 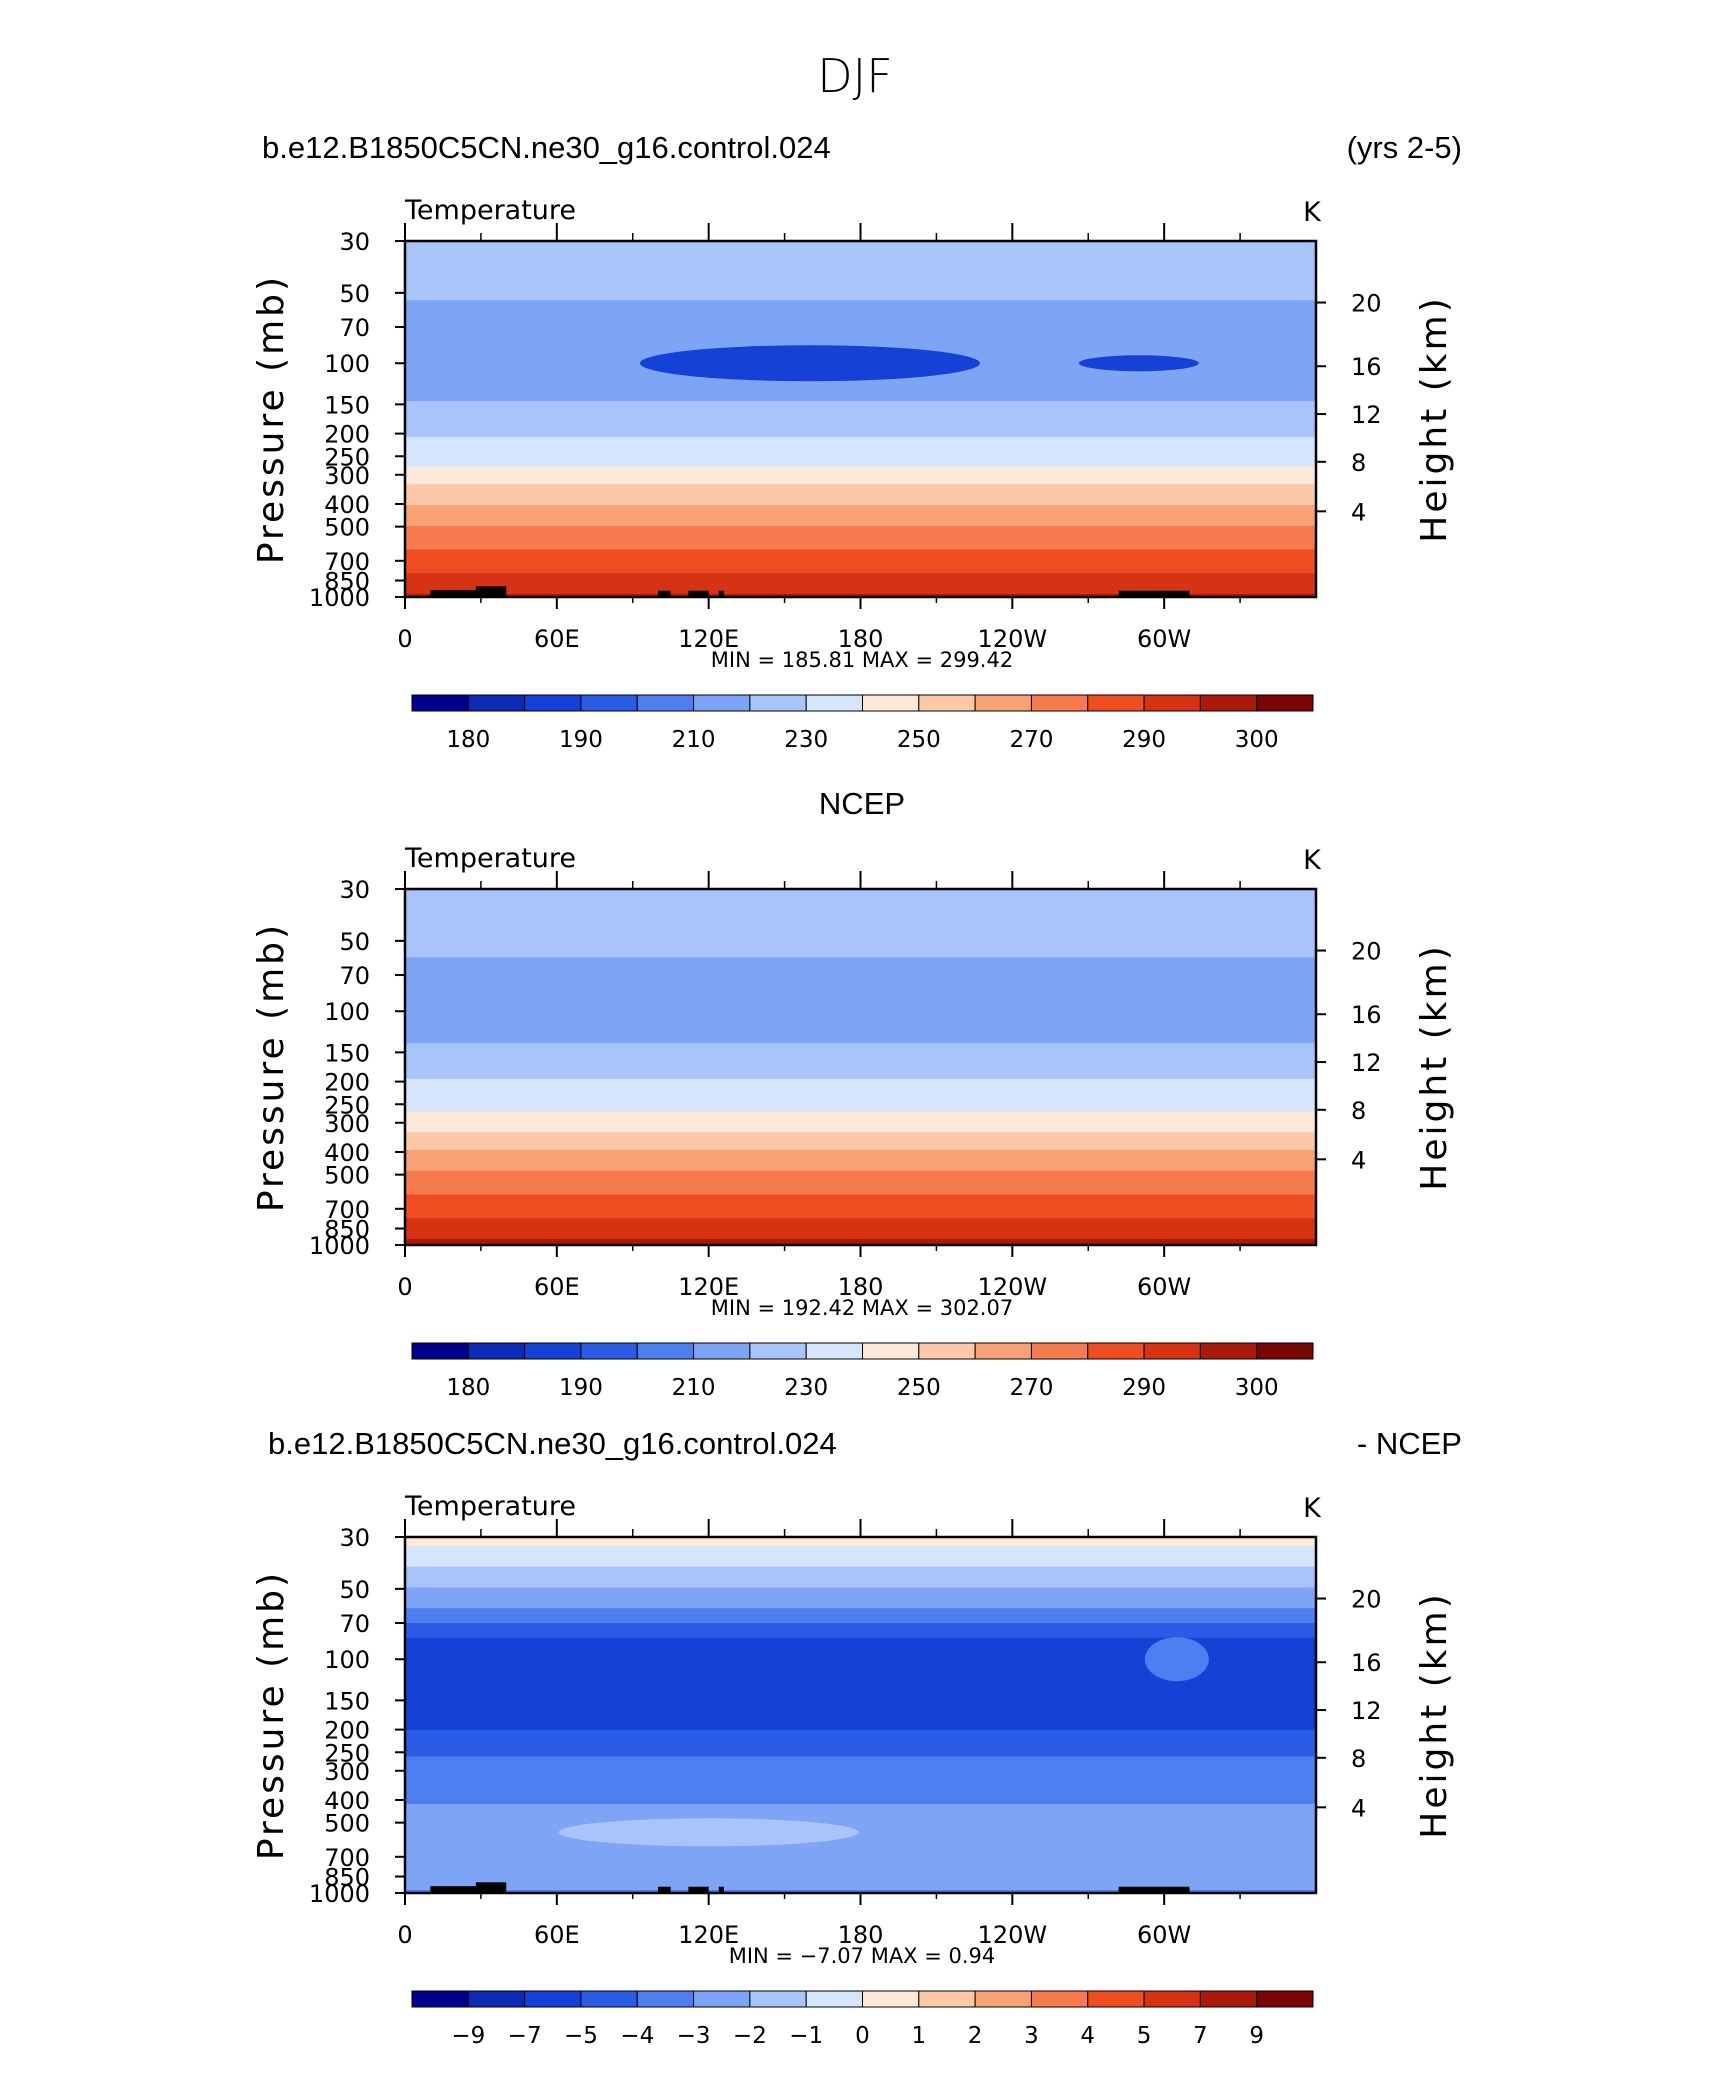 What do you see at coordinates (354, 1590) in the screenshot?
I see `y-tick-label: 50` at bounding box center [354, 1590].